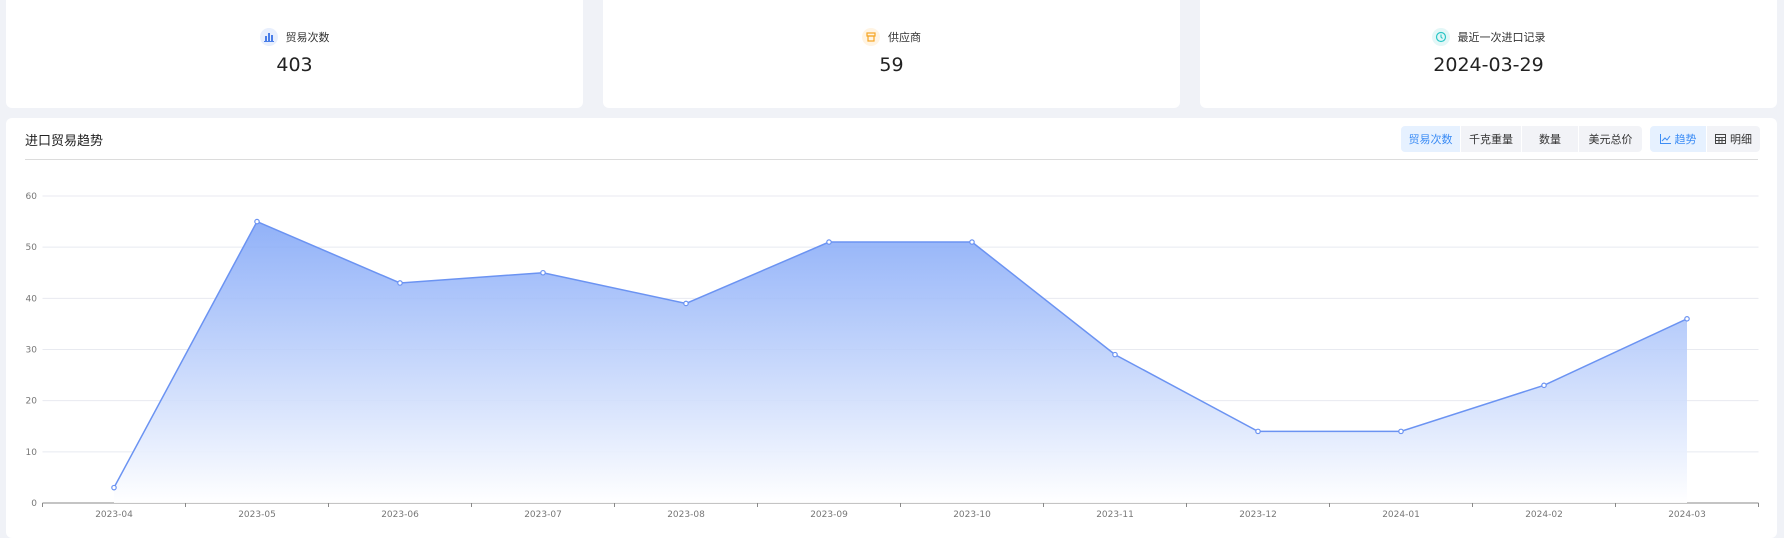 This screenshot has height=538, width=1784. Describe the element at coordinates (1550, 139) in the screenshot. I see `tab-quantity: 数量` at that location.